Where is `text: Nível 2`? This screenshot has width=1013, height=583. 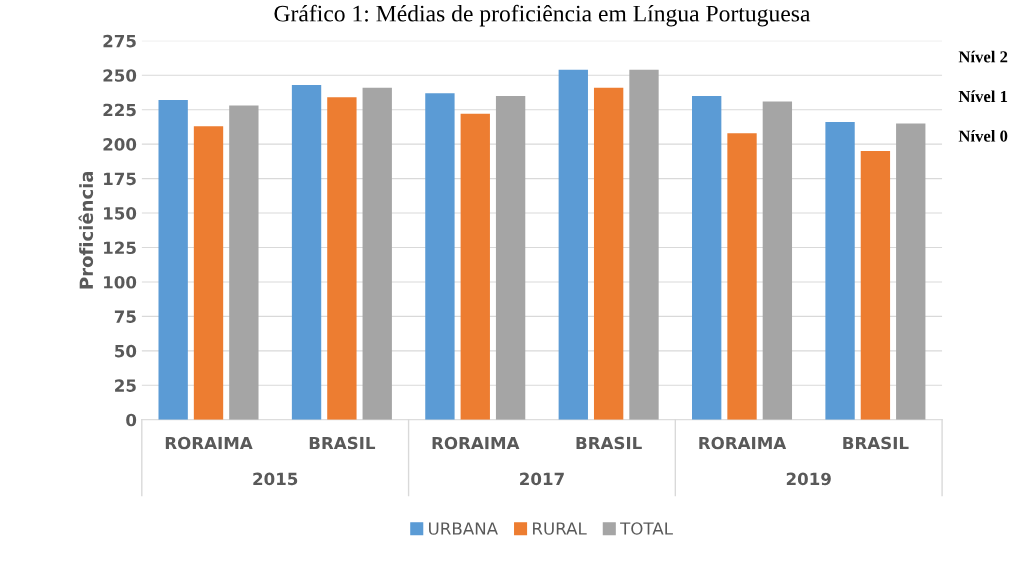 text: Nível 2 is located at coordinates (983, 56).